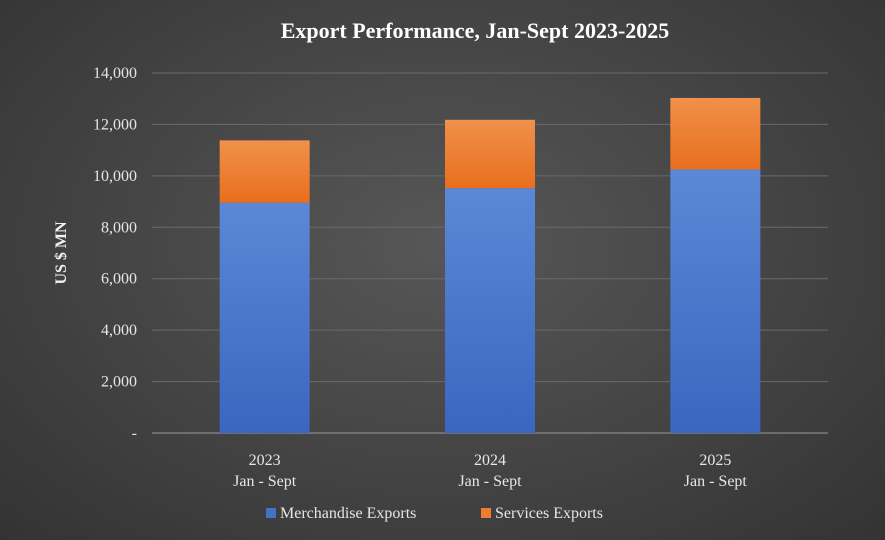 The height and width of the screenshot is (540, 885). What do you see at coordinates (549, 513) in the screenshot?
I see `legend-label: Services Exports` at bounding box center [549, 513].